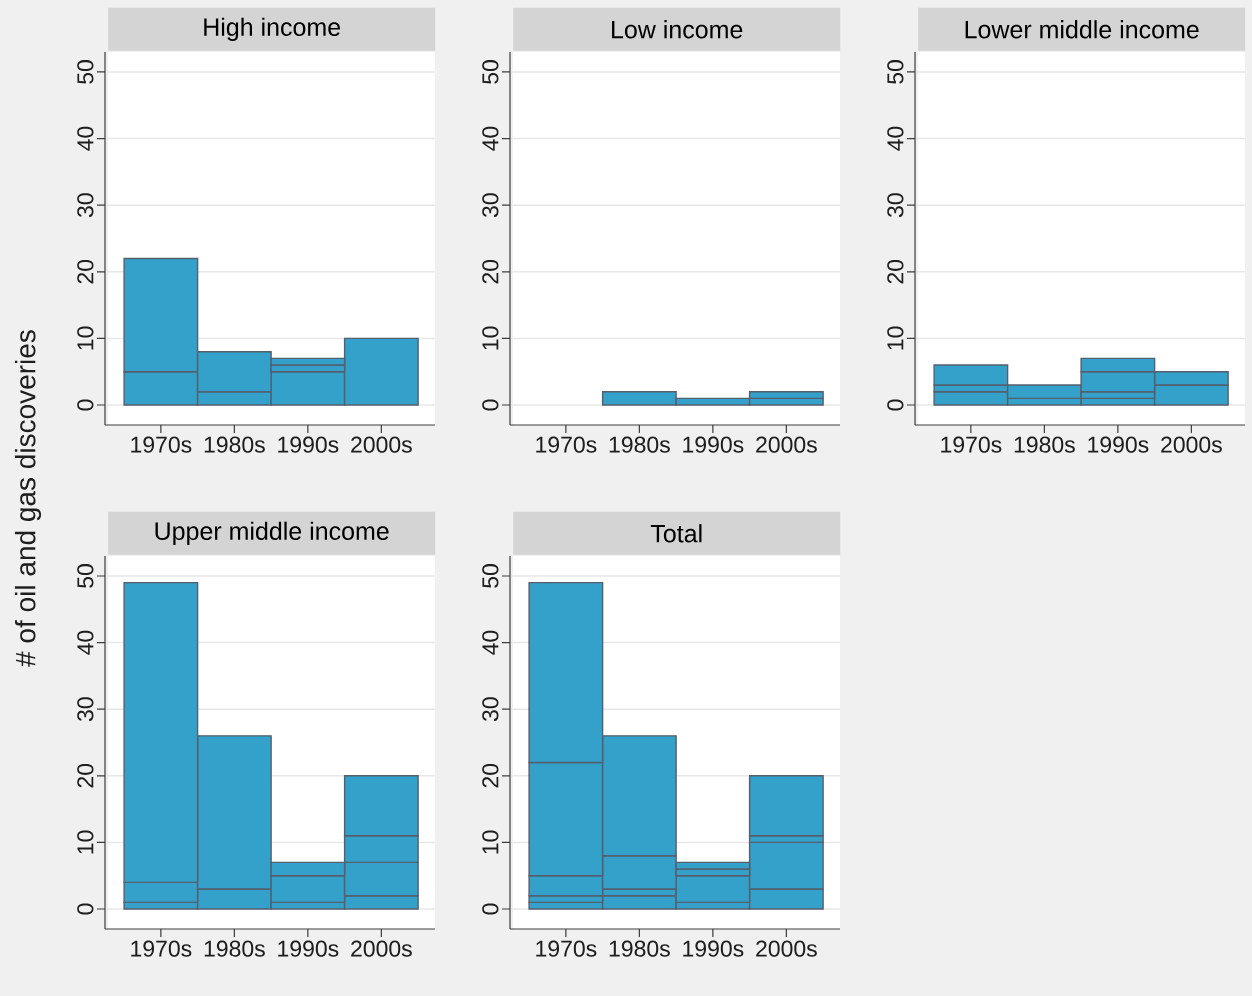  What do you see at coordinates (272, 533) in the screenshot?
I see `chart-title: Upper middle income` at bounding box center [272, 533].